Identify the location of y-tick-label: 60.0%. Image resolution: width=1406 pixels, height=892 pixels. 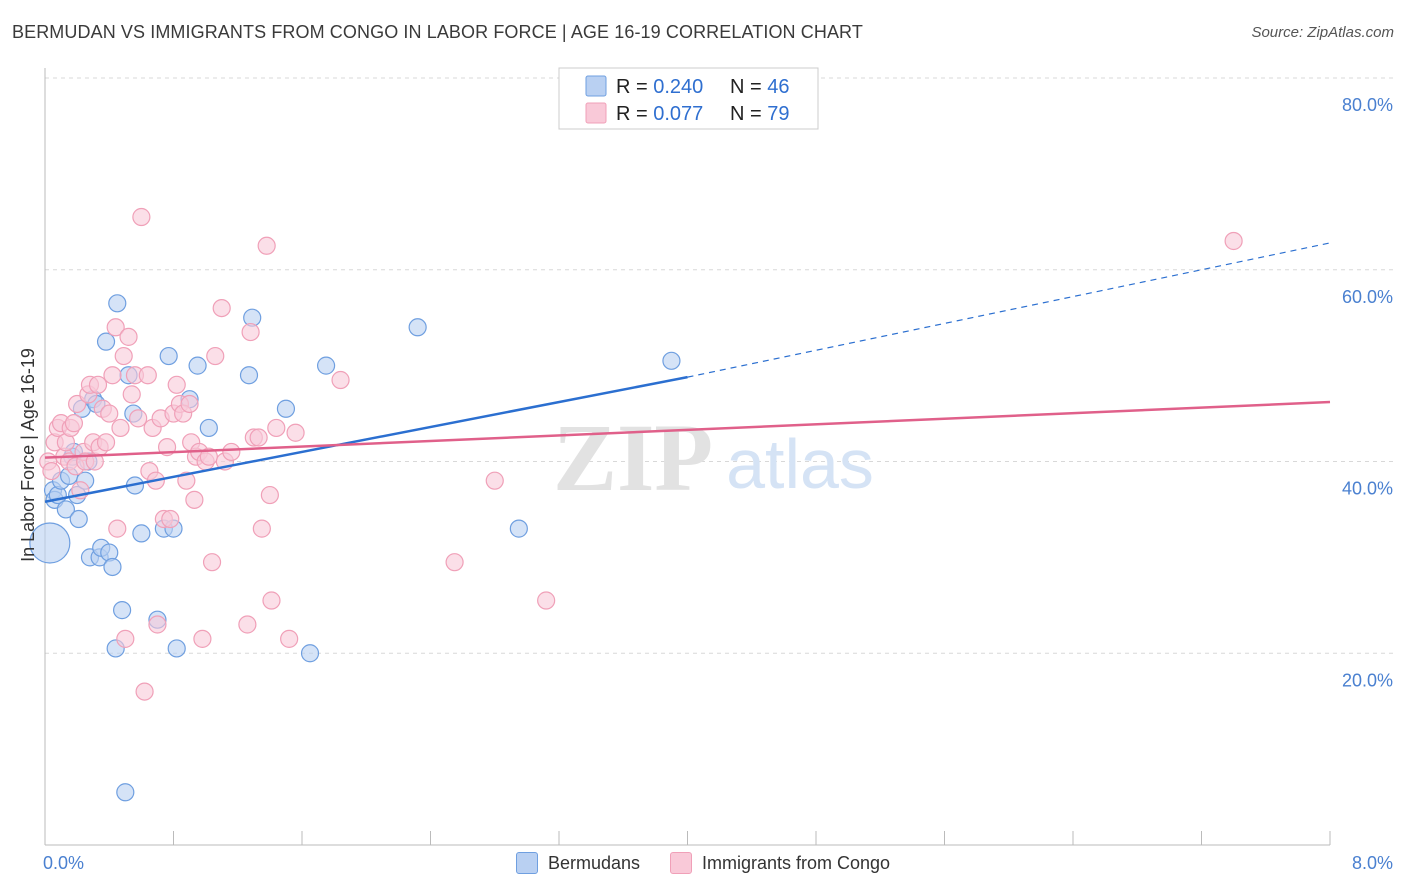
(1367, 297).